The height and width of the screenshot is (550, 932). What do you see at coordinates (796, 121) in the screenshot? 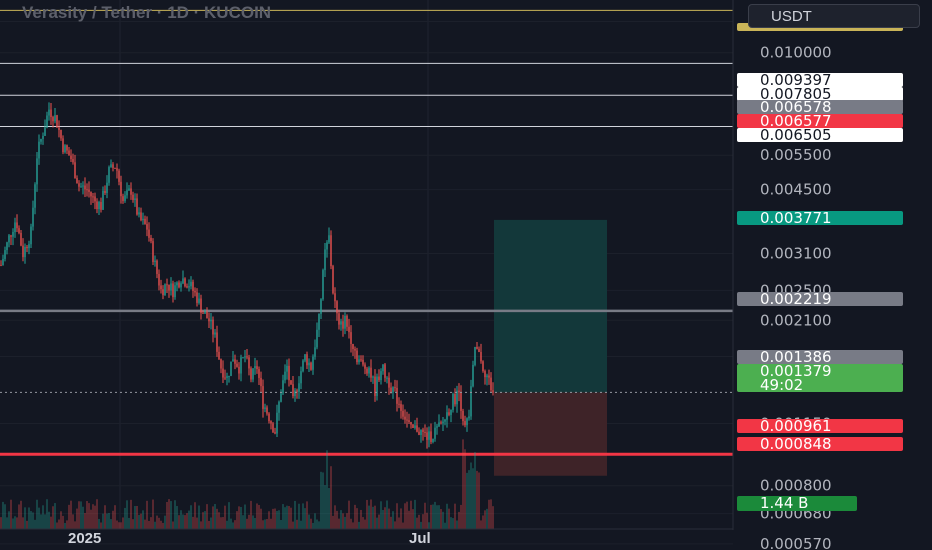
I see `price-label-red: 0.006577` at bounding box center [796, 121].